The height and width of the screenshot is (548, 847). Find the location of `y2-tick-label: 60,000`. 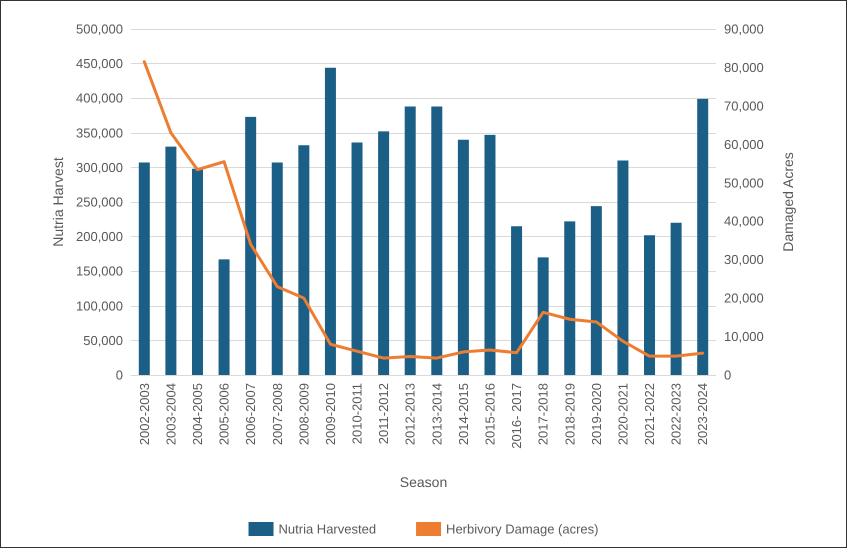

y2-tick-label: 60,000 is located at coordinates (744, 144).